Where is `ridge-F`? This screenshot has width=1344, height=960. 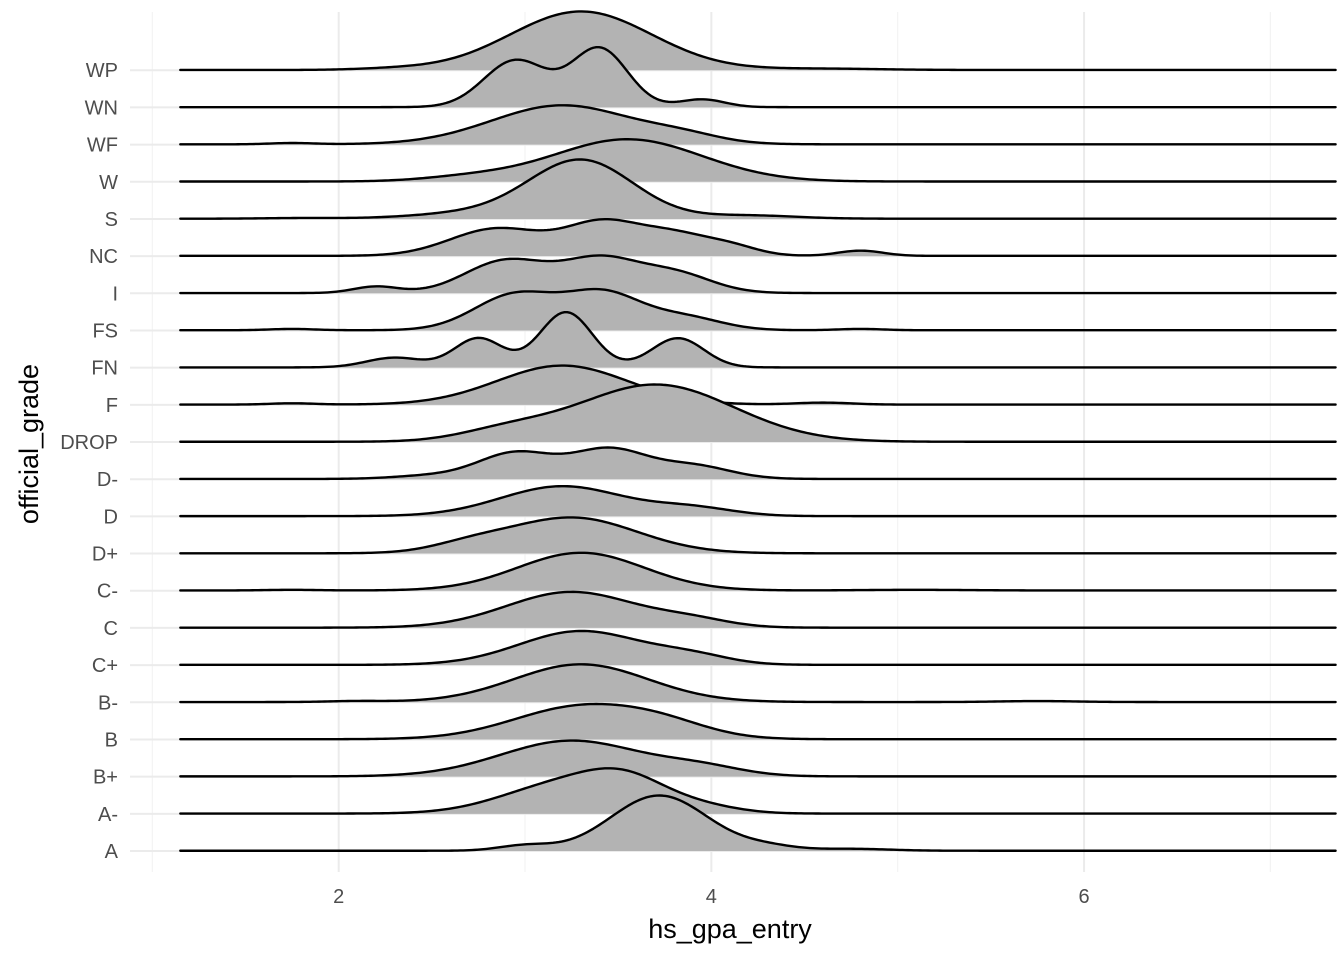
ridge-F is located at coordinates (758, 385).